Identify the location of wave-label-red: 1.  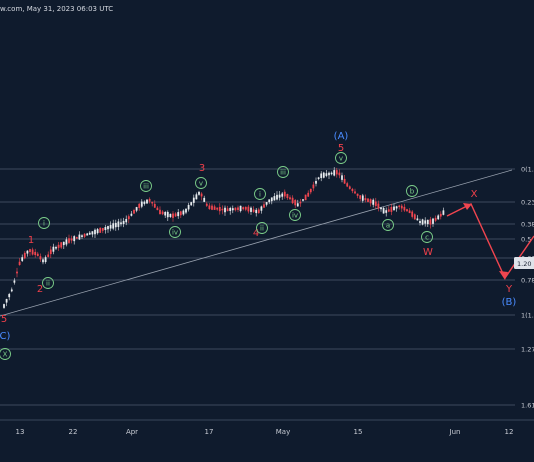
(31, 240).